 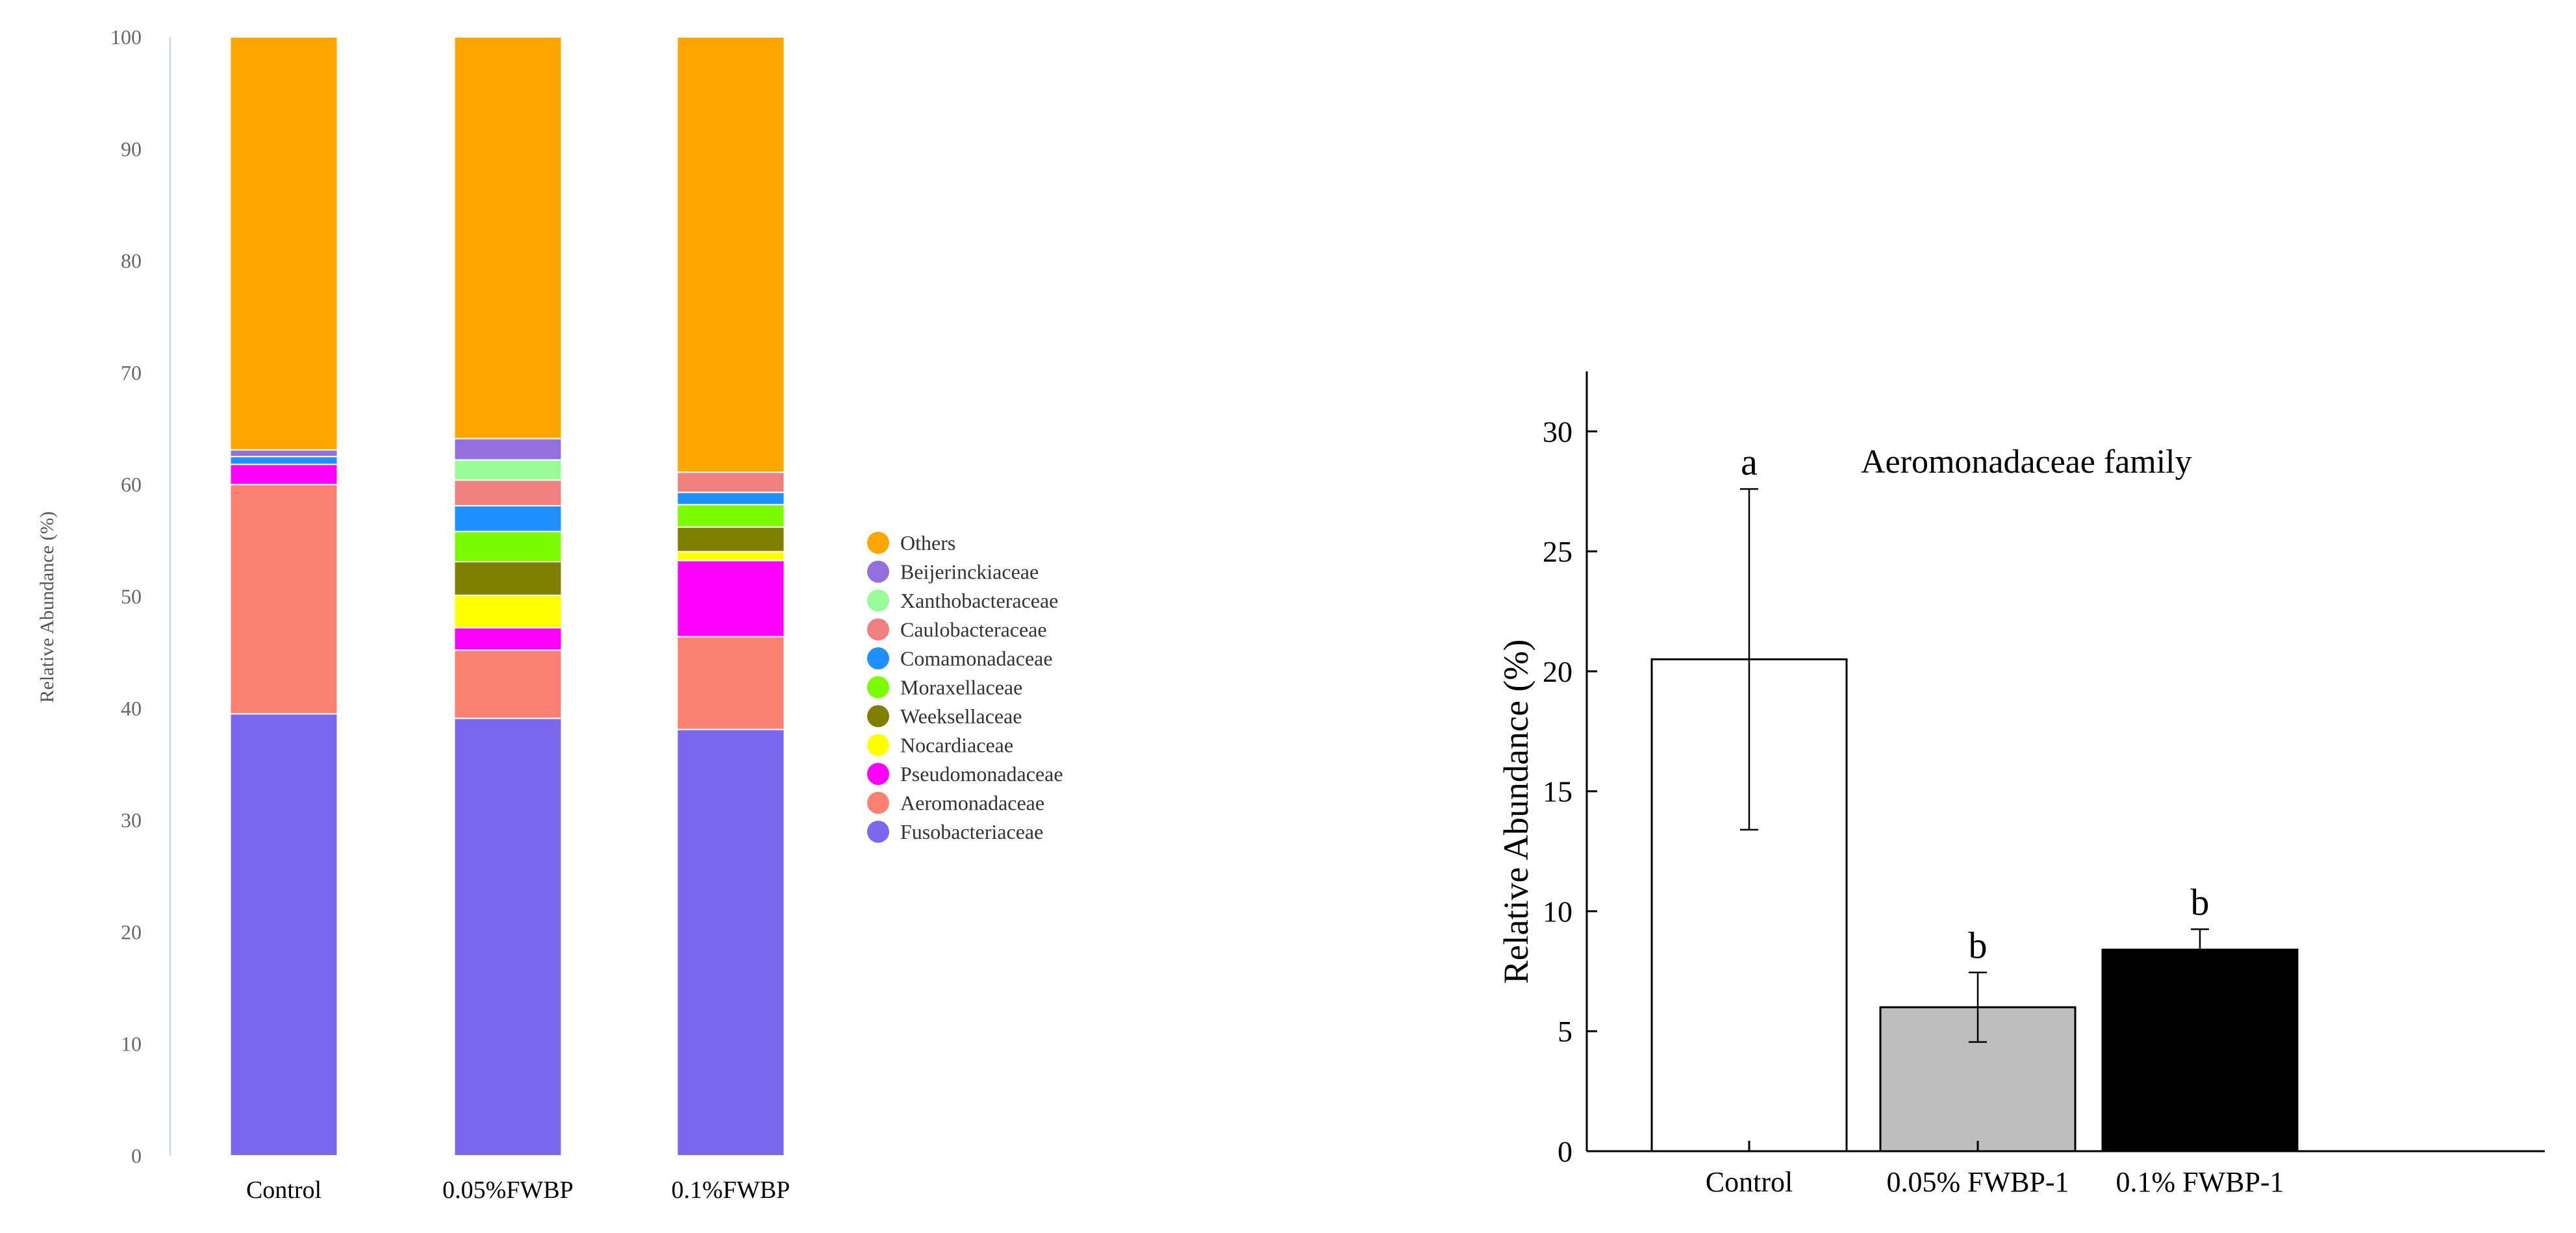 What do you see at coordinates (508, 1190) in the screenshot?
I see `stacked-x-label-0-05-fwbp: 0.05%FWBP` at bounding box center [508, 1190].